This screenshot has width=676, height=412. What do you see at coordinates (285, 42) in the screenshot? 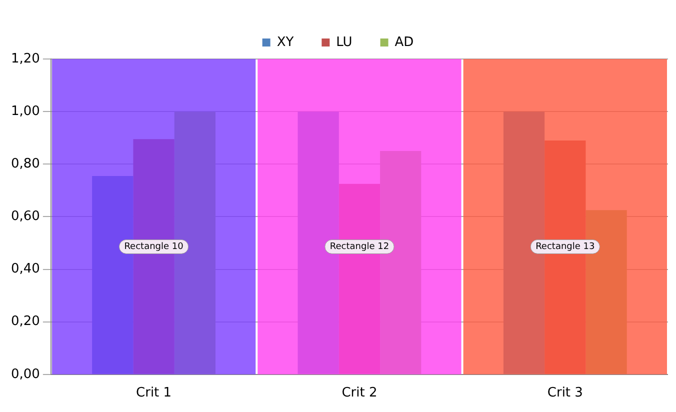
I see `legend-label: XY` at bounding box center [285, 42].